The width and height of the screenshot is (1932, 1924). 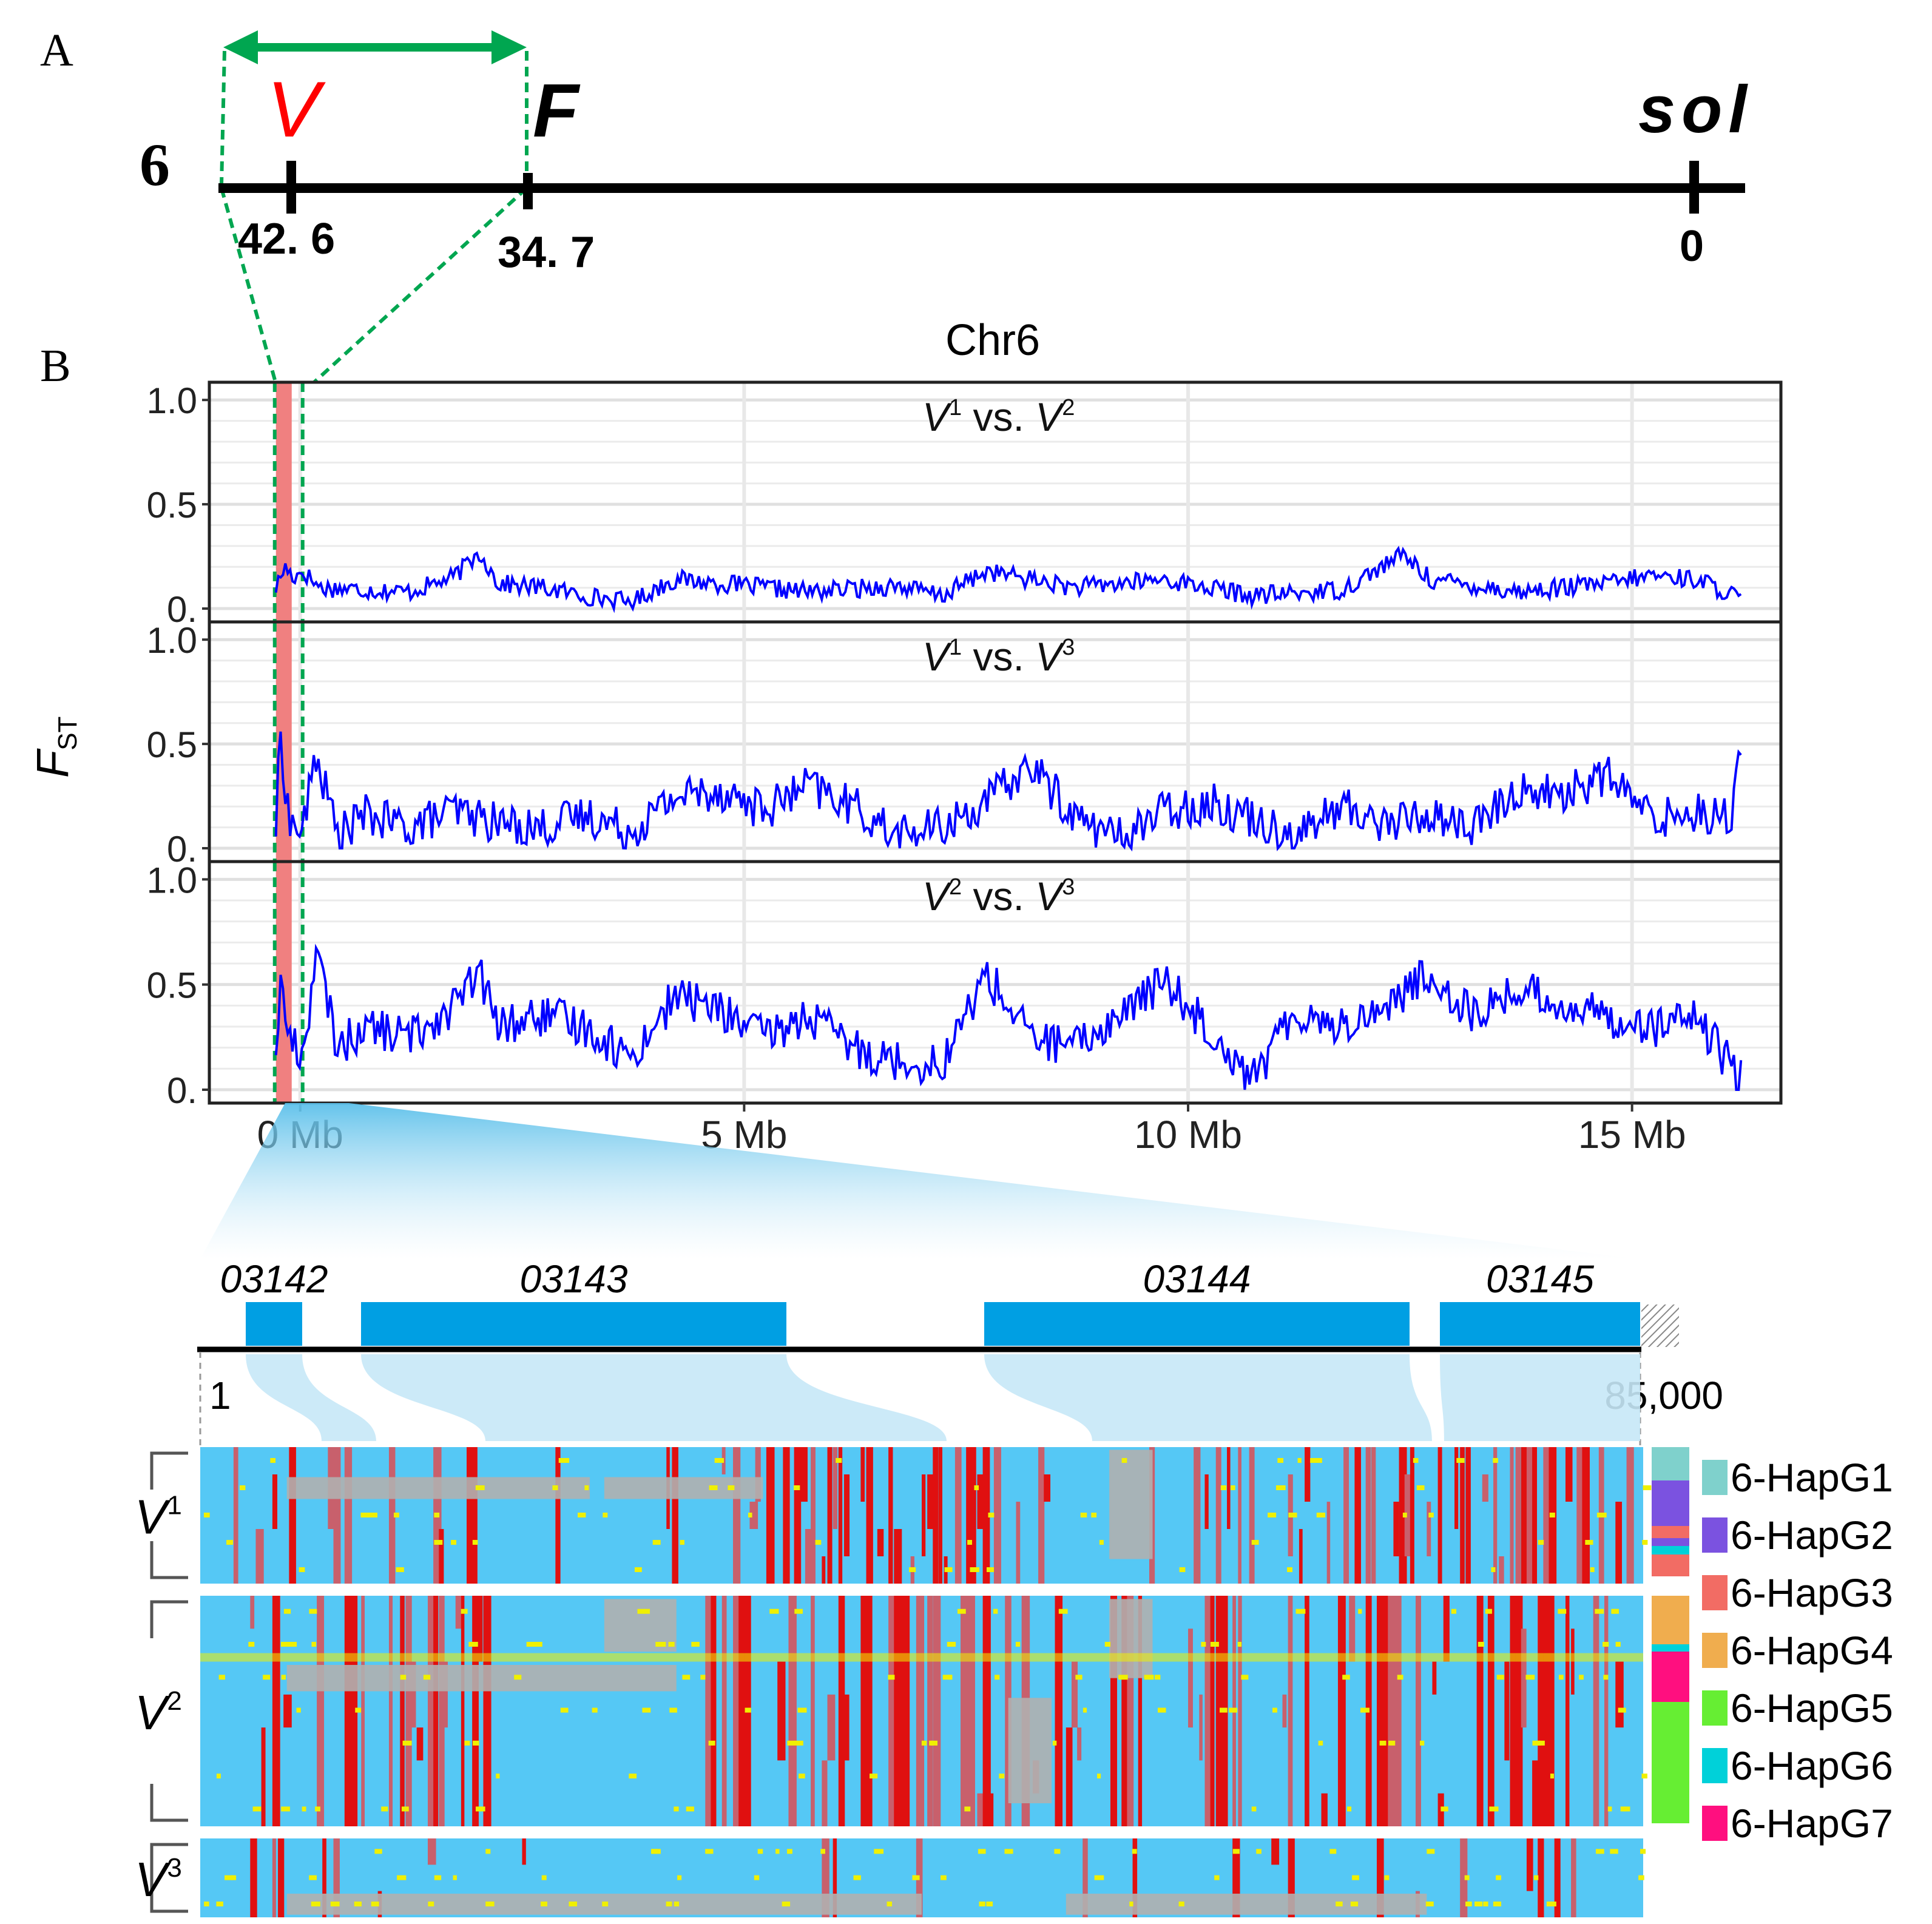 What do you see at coordinates (654, 1397) in the screenshot?
I see `gene-link-ribbon` at bounding box center [654, 1397].